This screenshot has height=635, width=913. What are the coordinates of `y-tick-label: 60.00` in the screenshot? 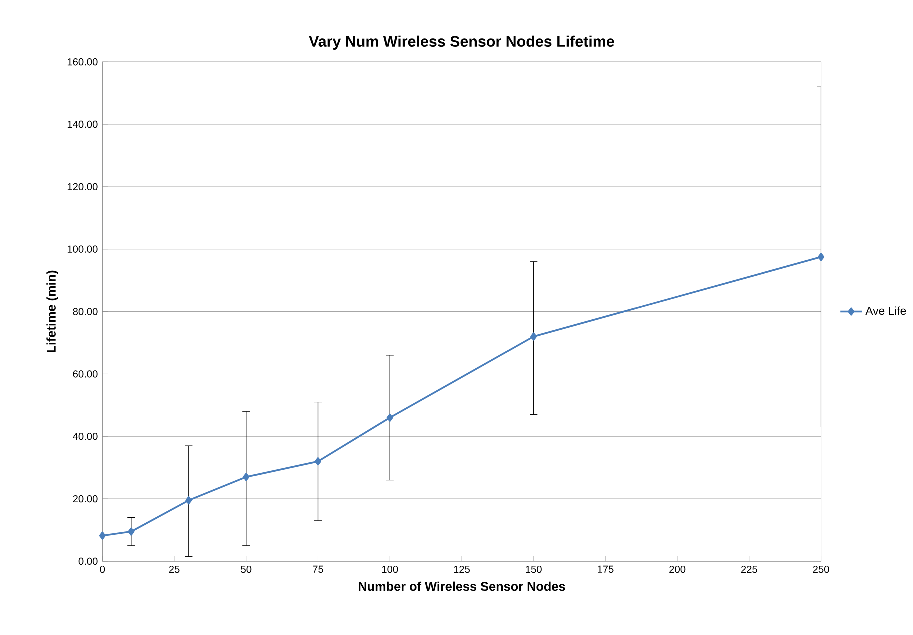 It's located at (85, 374).